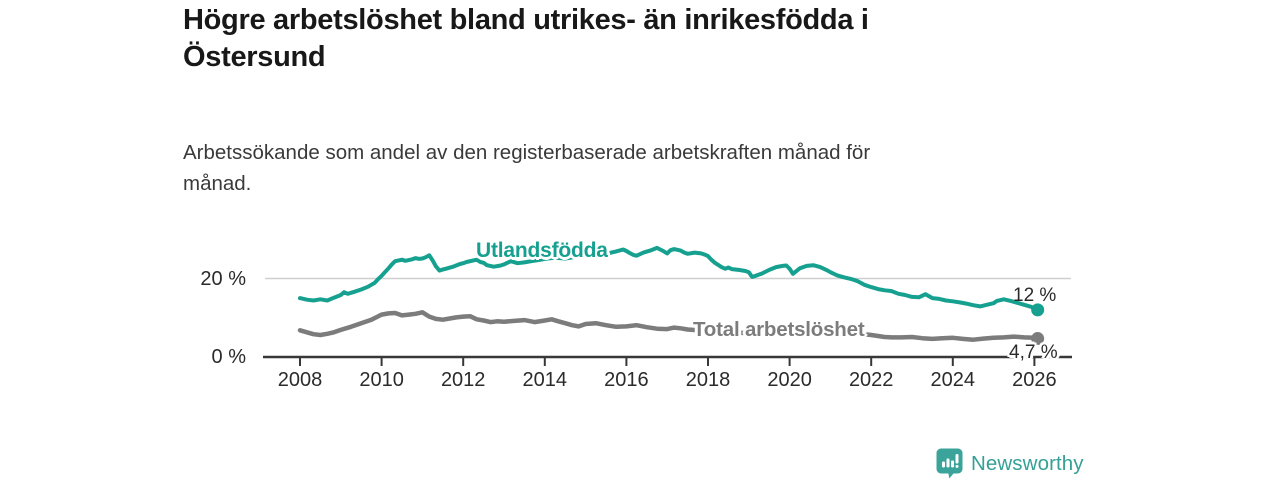 This screenshot has width=1280, height=480. I want to click on x-tick-label: 2012, so click(463, 380).